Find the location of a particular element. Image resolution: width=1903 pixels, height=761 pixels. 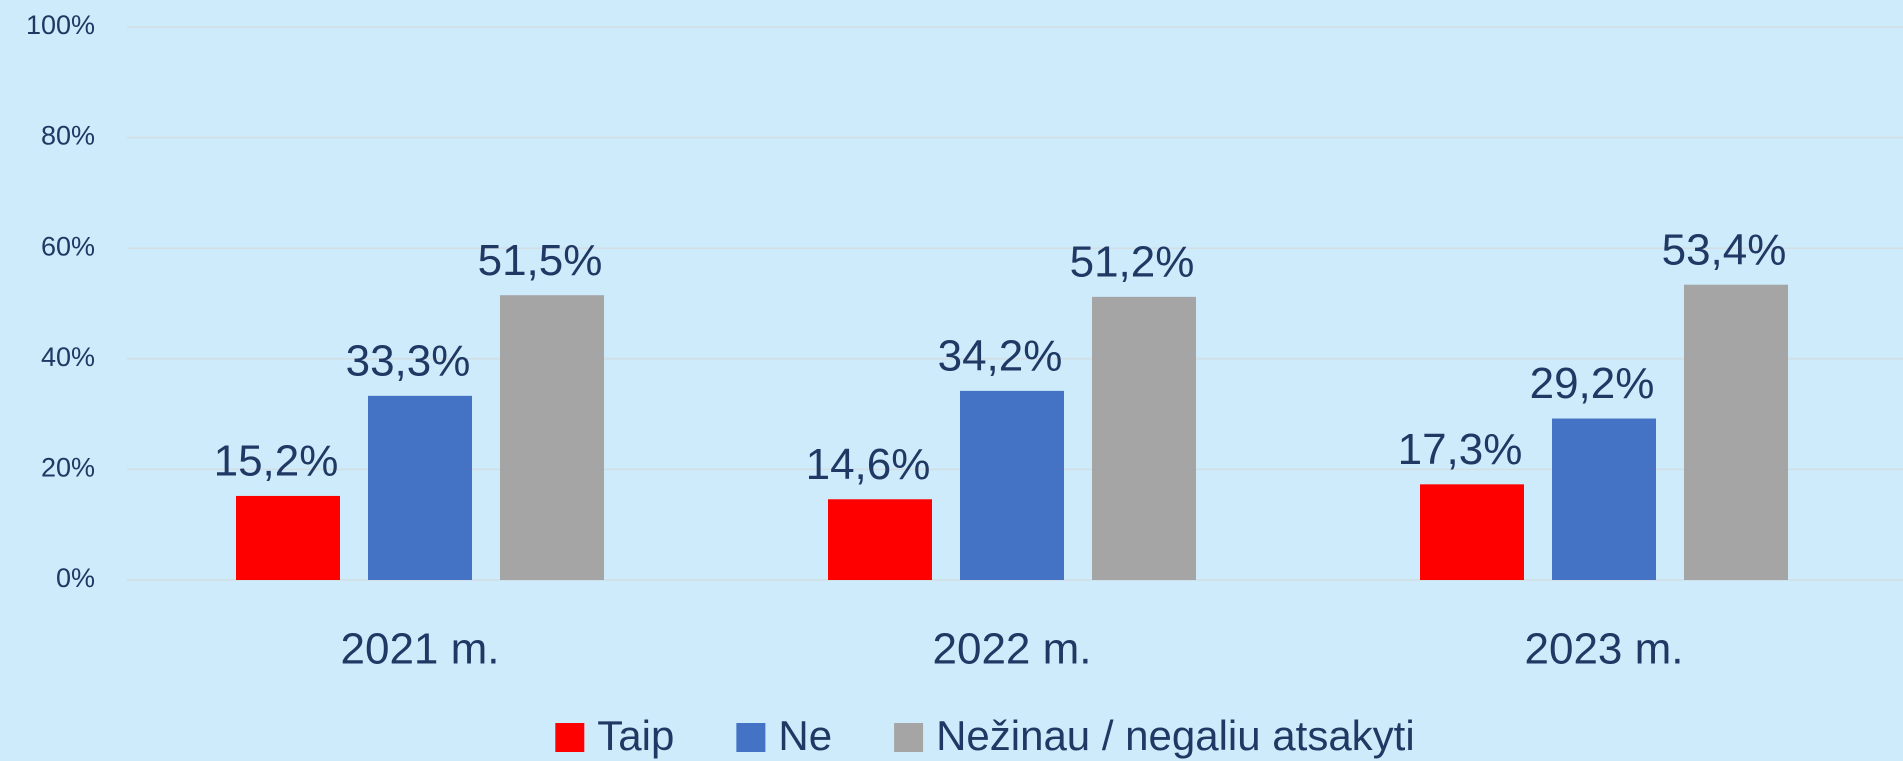

legend-label: Ne is located at coordinates (805, 735).